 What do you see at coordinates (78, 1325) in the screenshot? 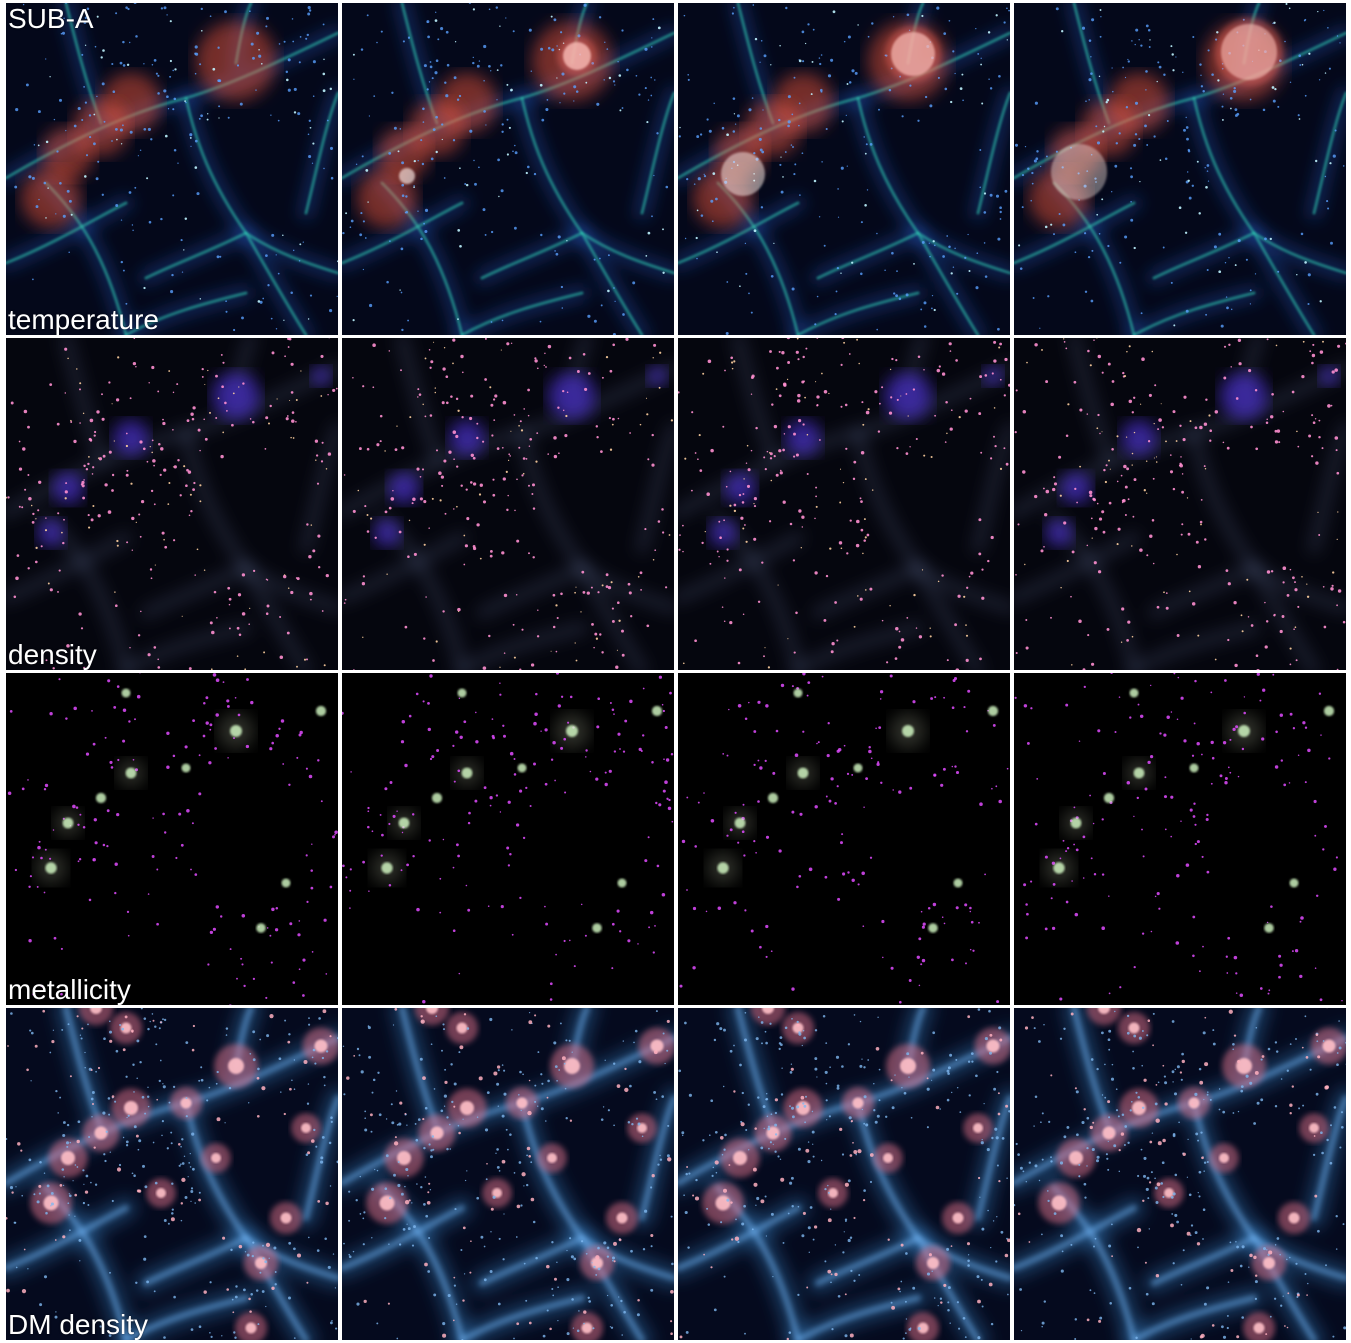
I see `row-label: DM density` at bounding box center [78, 1325].